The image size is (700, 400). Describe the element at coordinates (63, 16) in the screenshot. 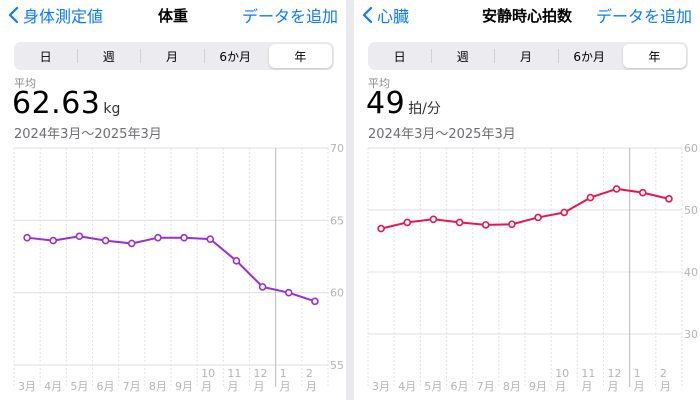

I see `back-label: 身体測定値` at that location.